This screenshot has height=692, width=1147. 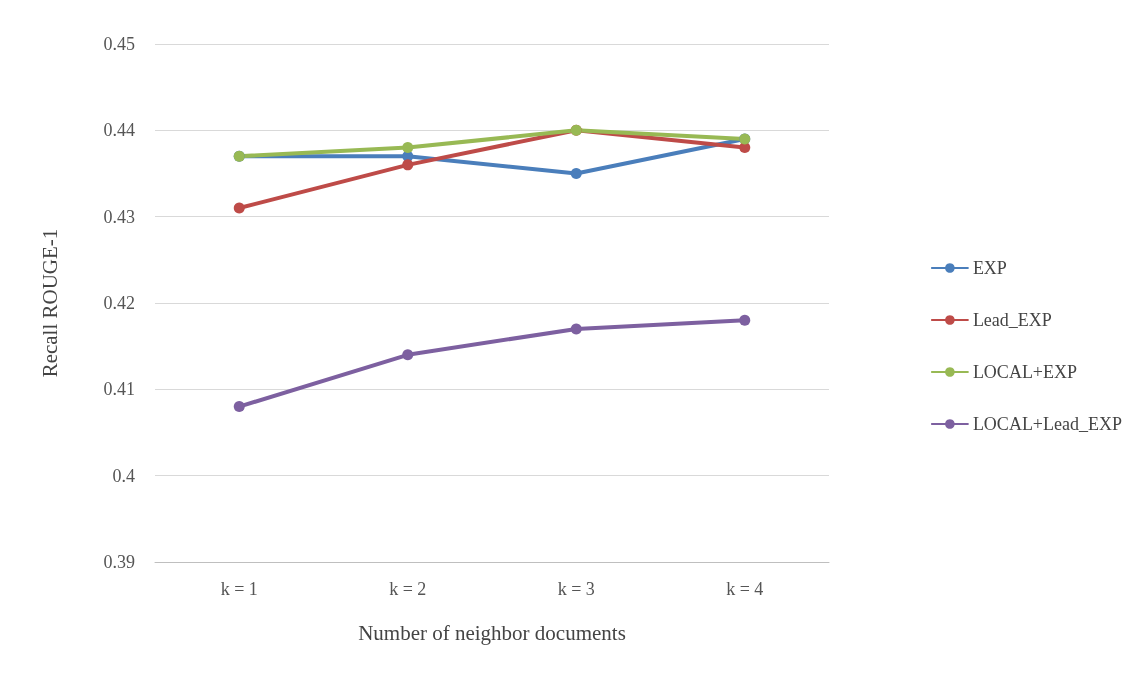 What do you see at coordinates (1025, 372) in the screenshot?
I see `legend-label: LOCAL+EXP` at bounding box center [1025, 372].